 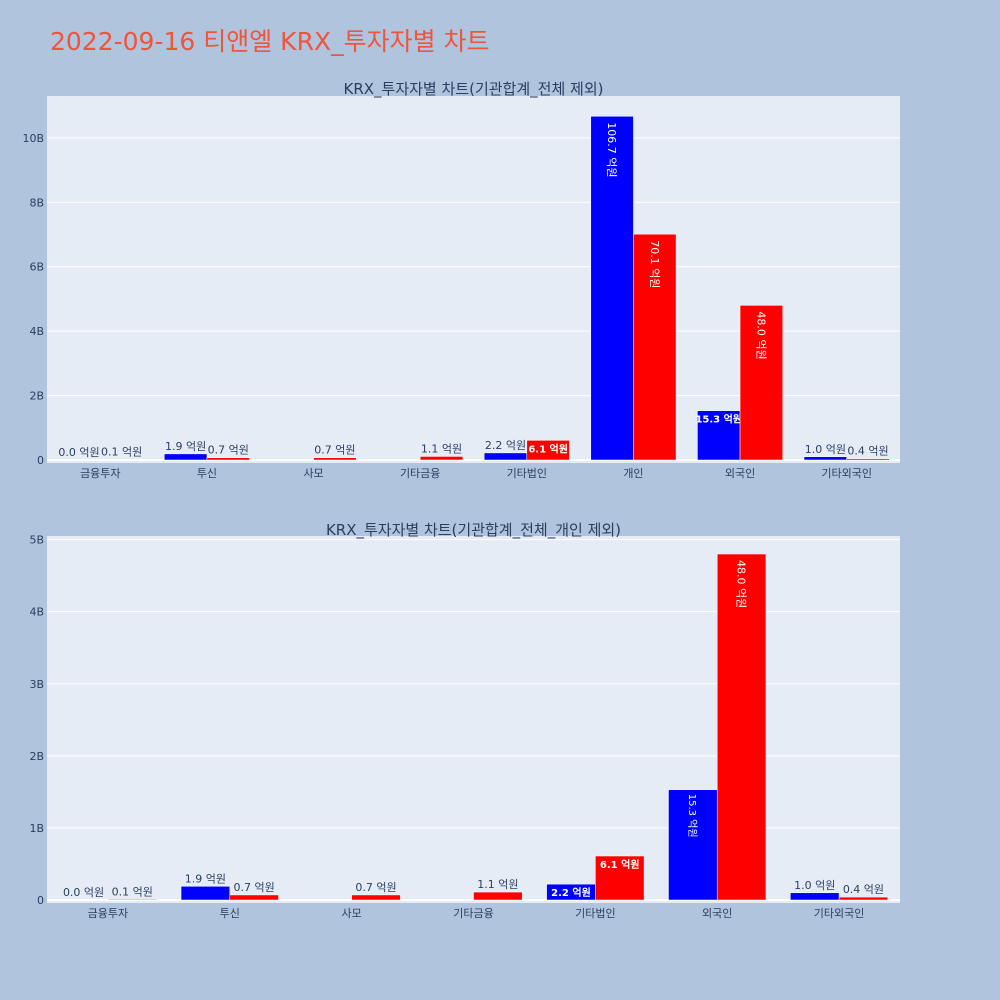 I want to click on x-tick-label: 개인, so click(x=633, y=473).